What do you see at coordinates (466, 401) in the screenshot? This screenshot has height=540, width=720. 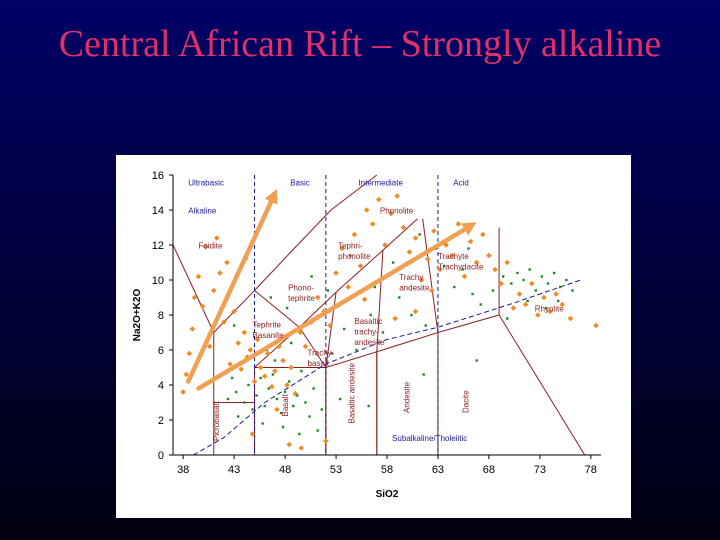 I see `field-label-vertical: Dacite` at bounding box center [466, 401].